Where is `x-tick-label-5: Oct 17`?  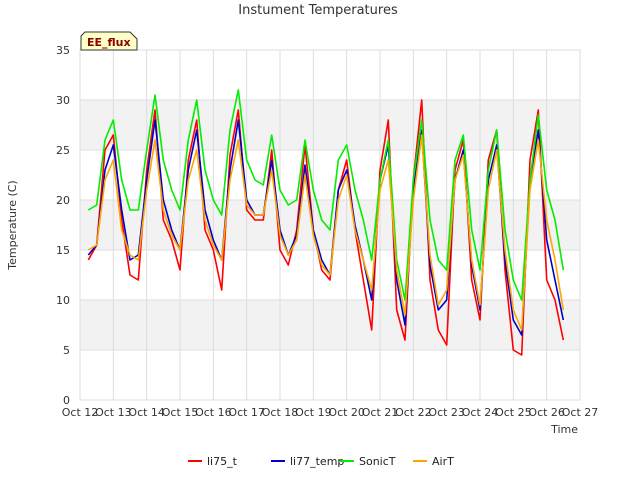
x-tick-label-5: Oct 17 is located at coordinates (246, 412).